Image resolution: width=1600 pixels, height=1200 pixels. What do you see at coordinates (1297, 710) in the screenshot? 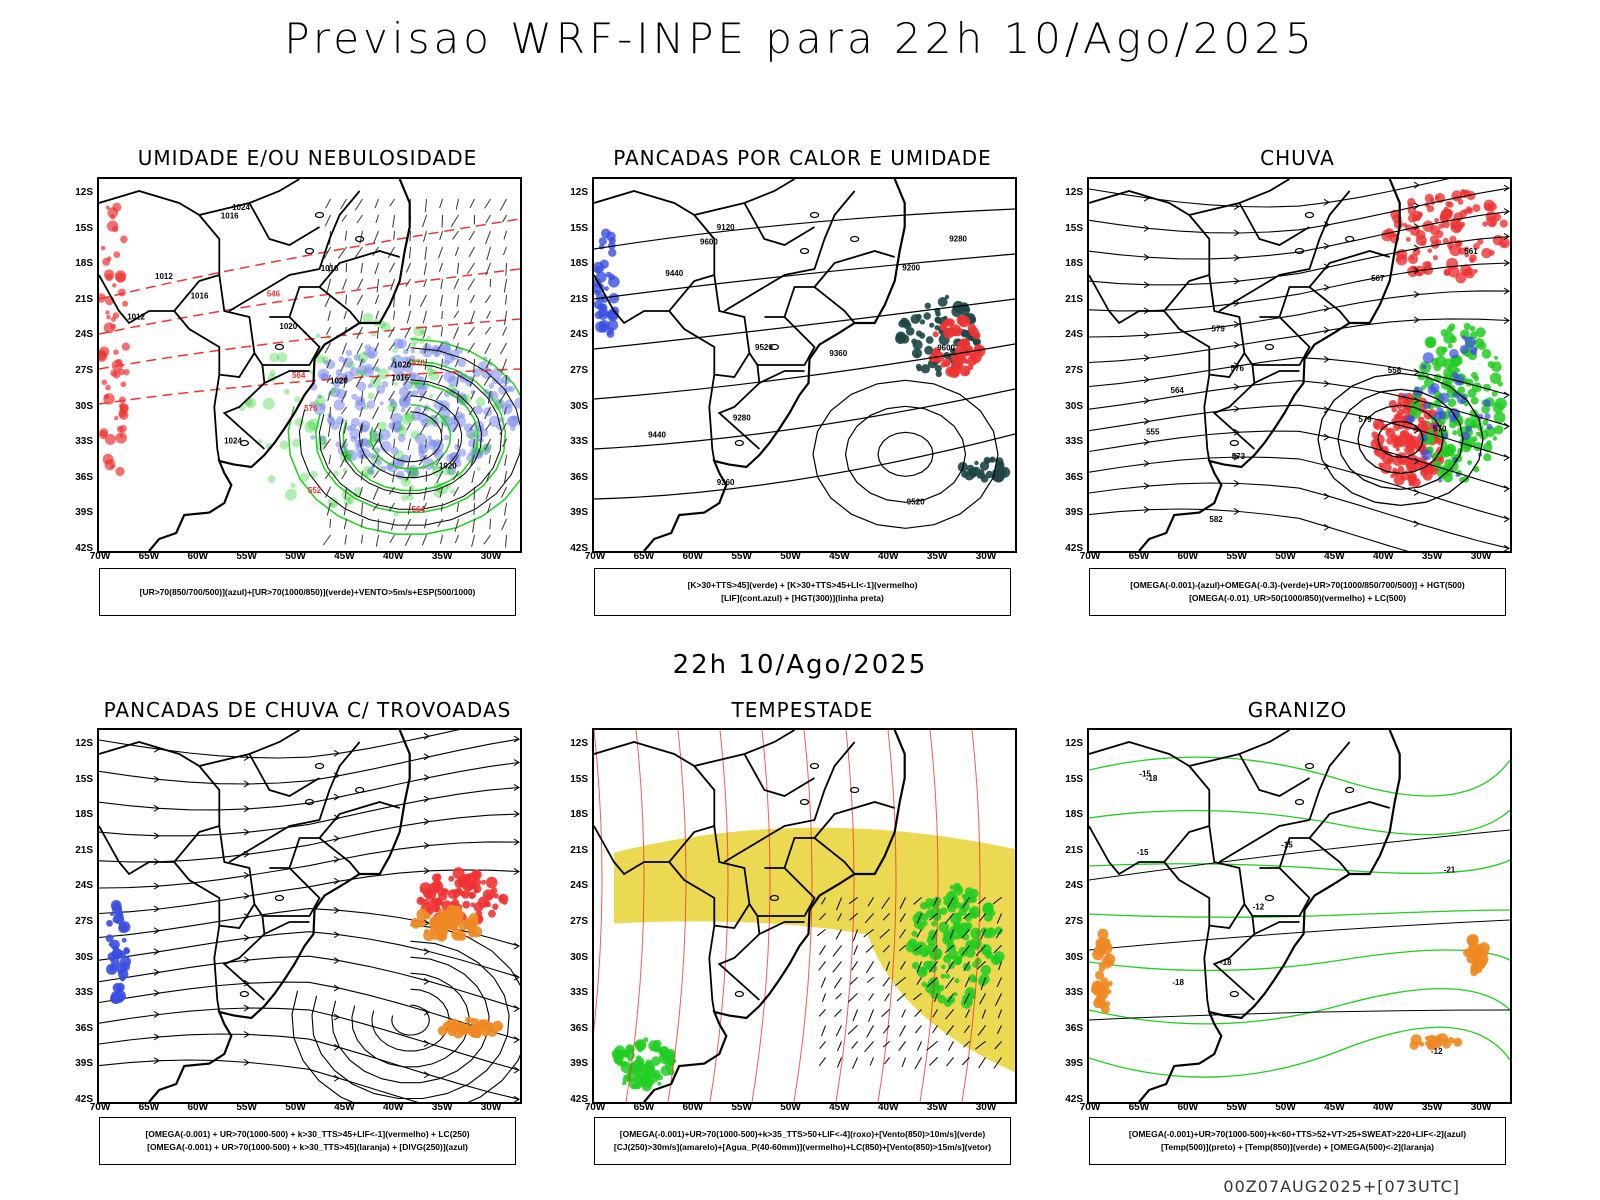
I see `panel-title: GRANIZO` at bounding box center [1297, 710].